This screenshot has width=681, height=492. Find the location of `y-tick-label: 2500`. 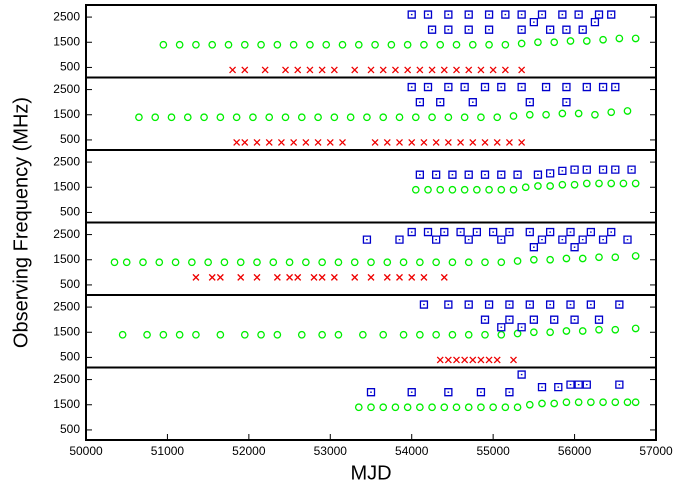

y-tick-label: 2500 is located at coordinates (66, 306).